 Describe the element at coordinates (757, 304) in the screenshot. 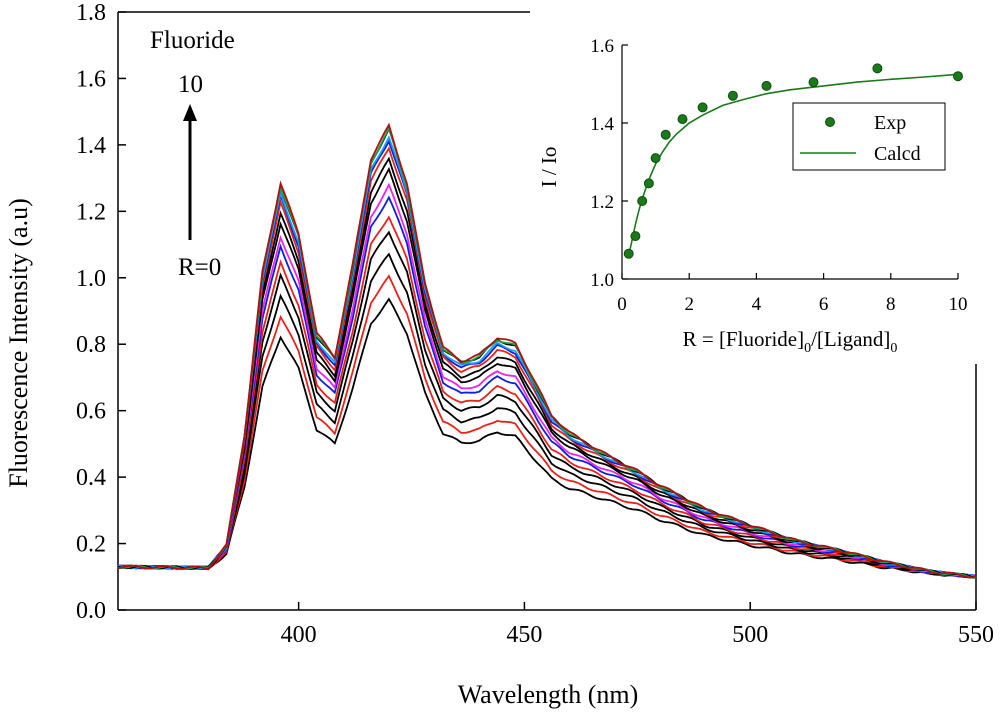

I see `inset-x-tick-label: 4` at that location.